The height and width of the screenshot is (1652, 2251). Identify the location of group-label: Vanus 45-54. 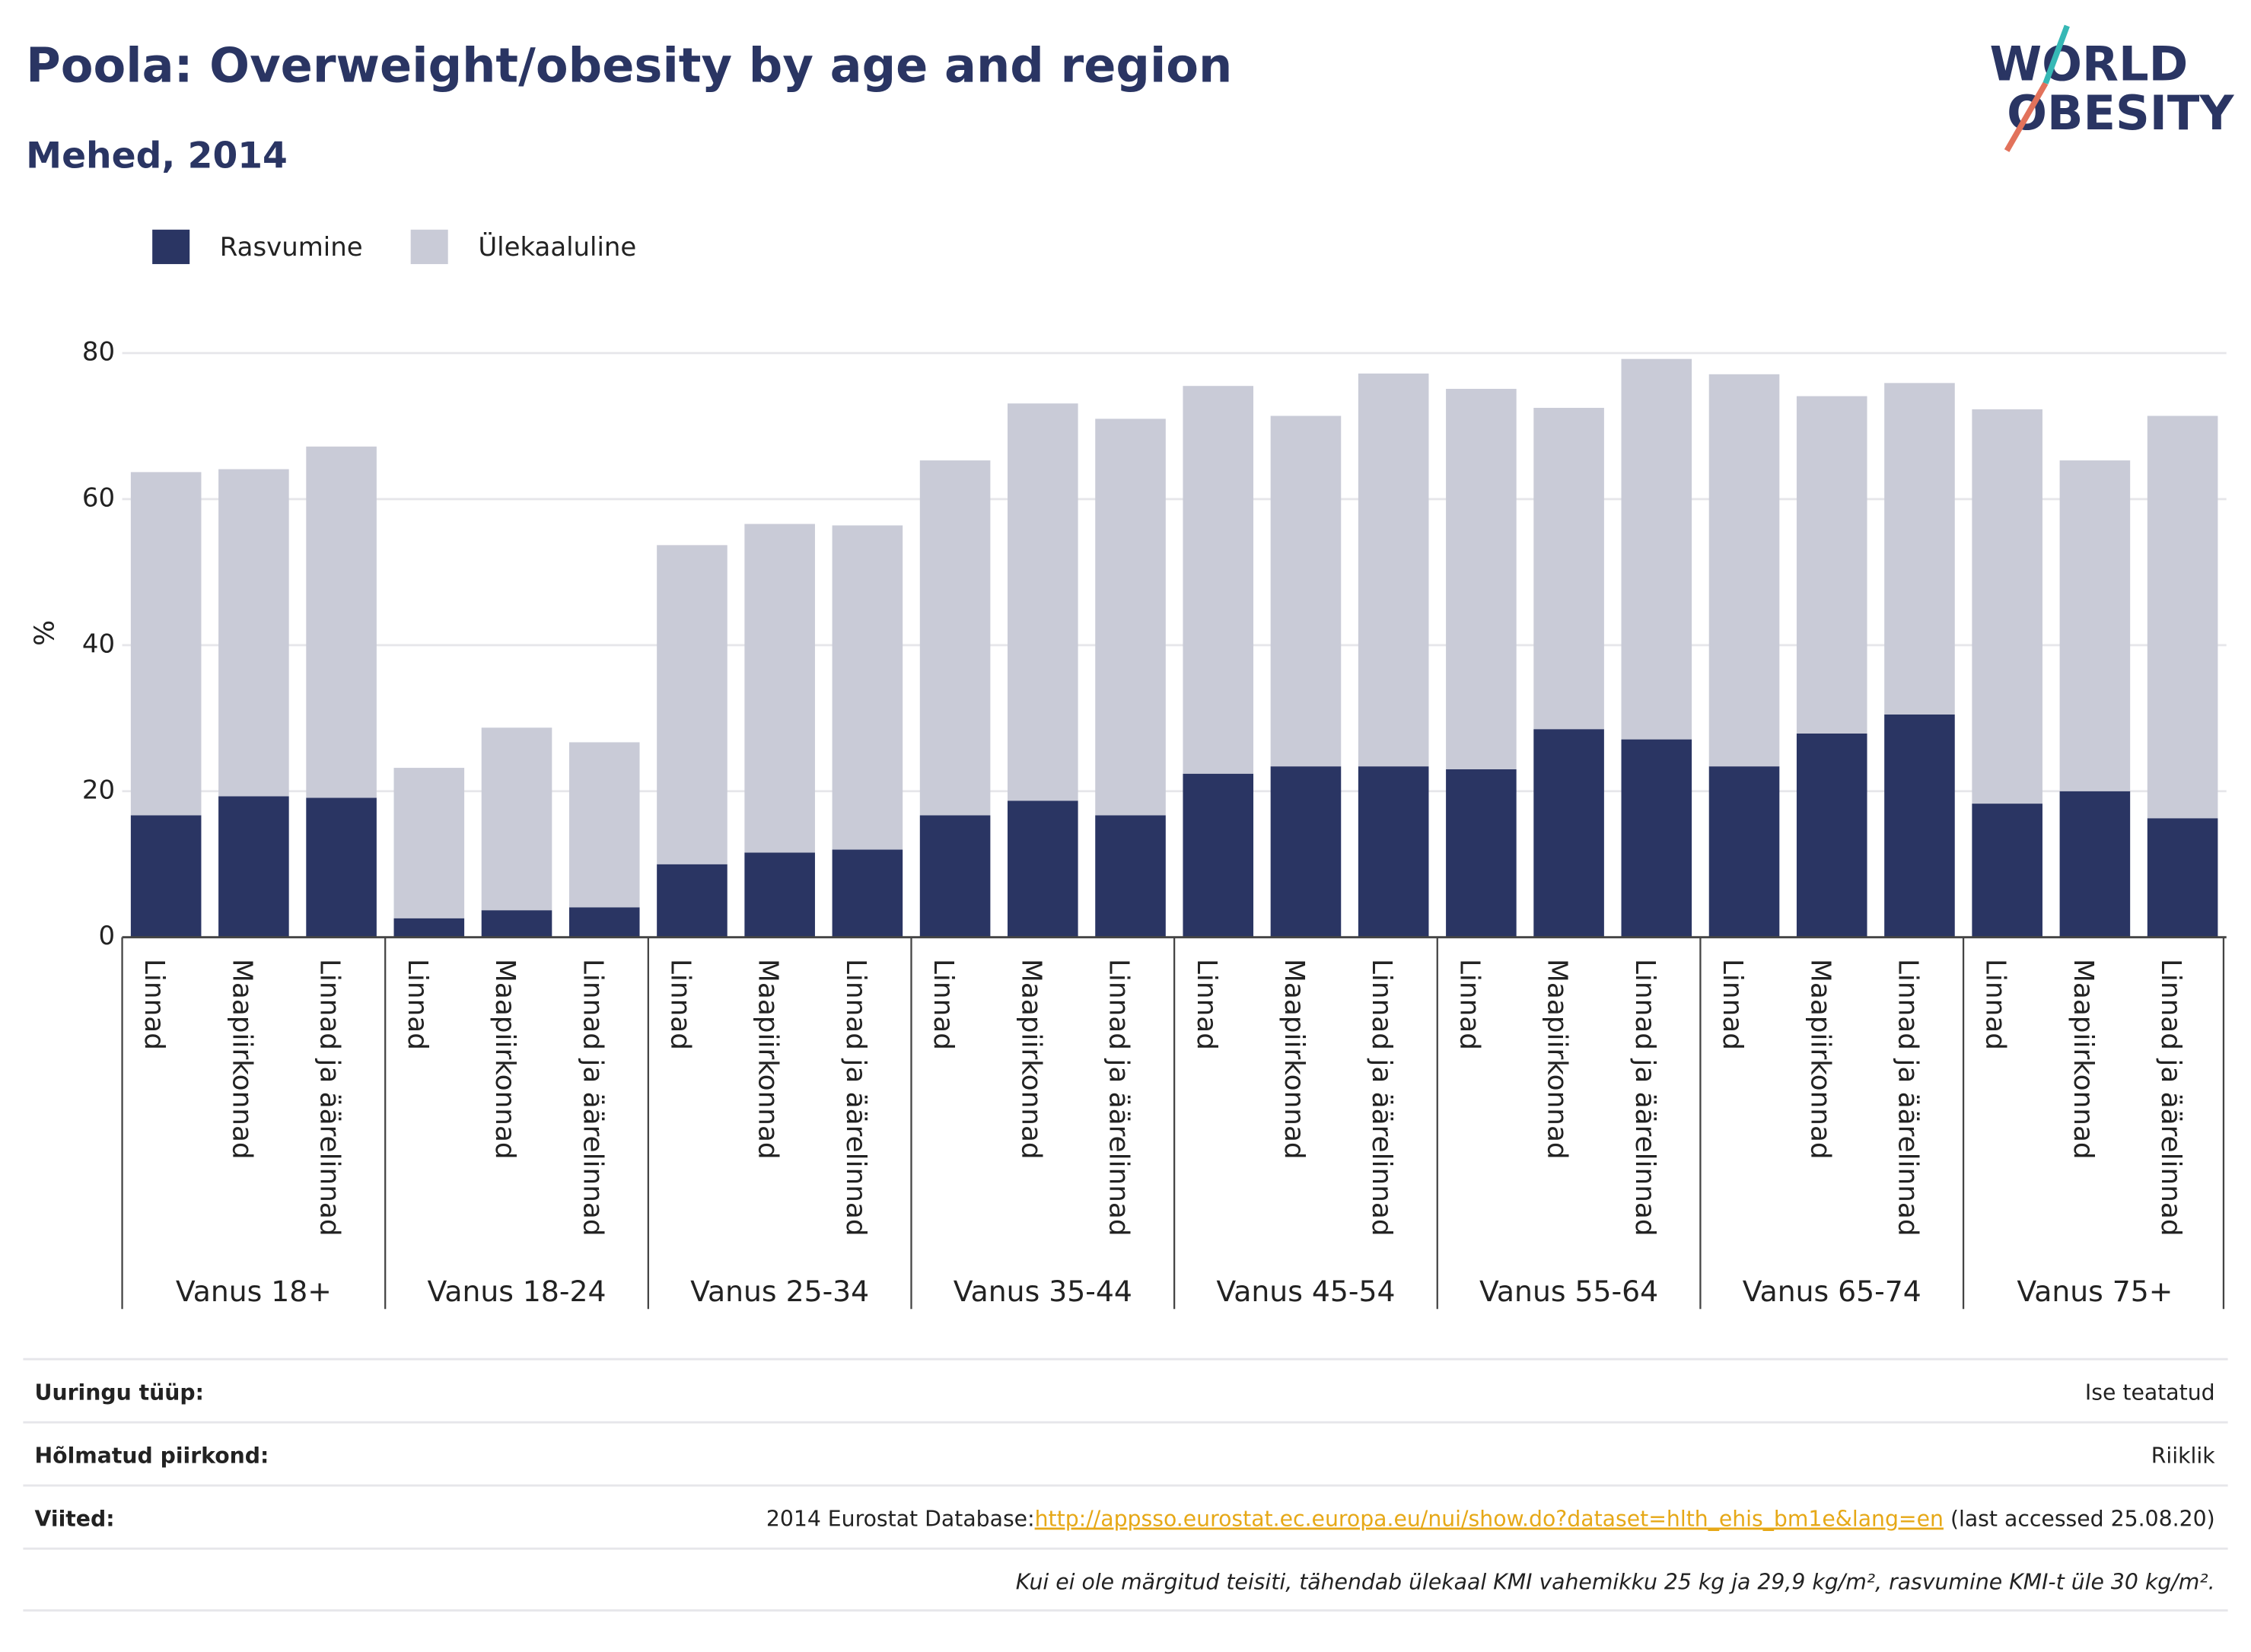
(1305, 1291).